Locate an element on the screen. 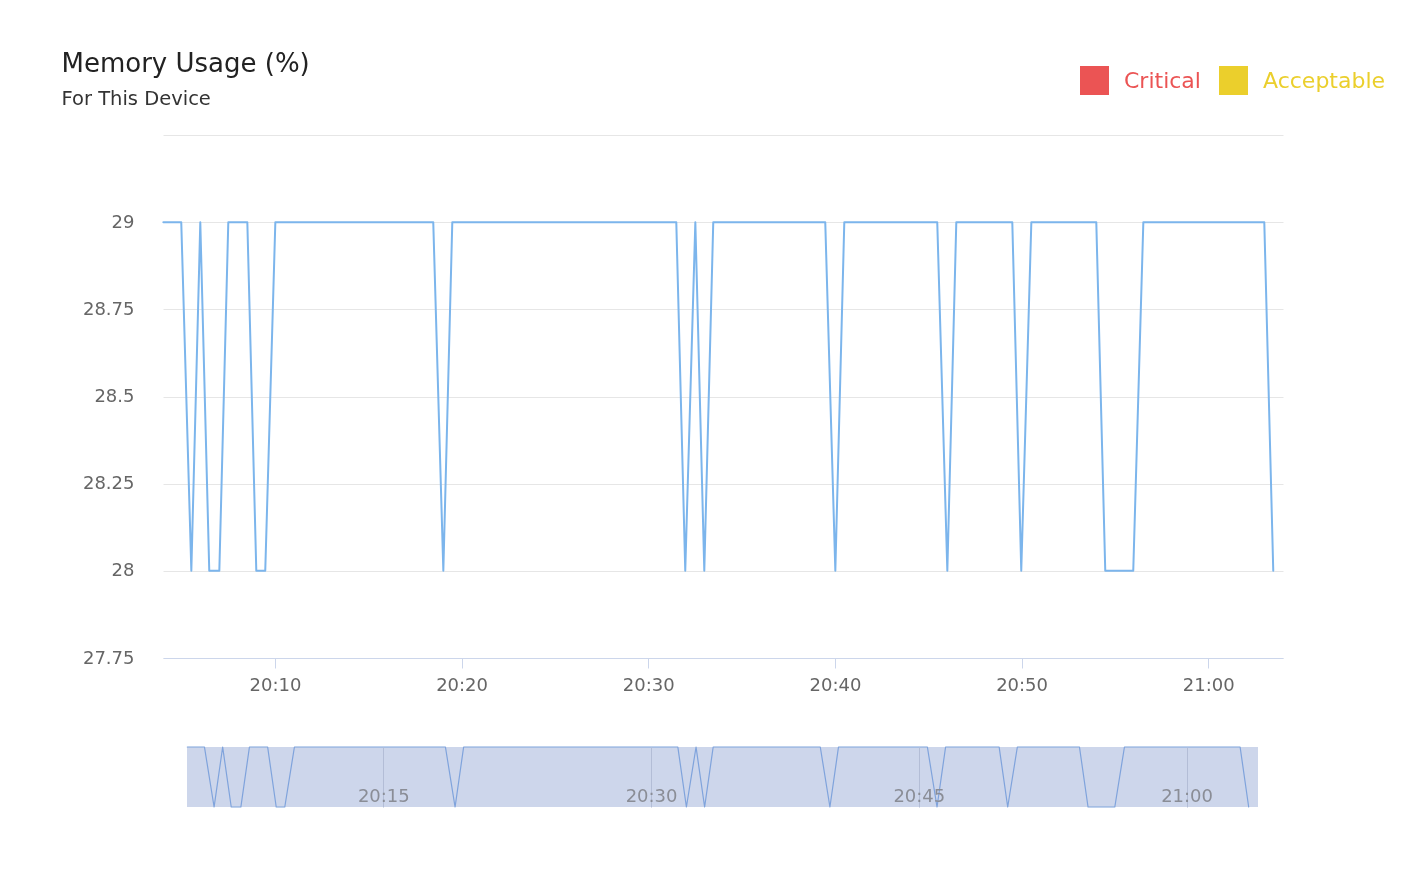 The image size is (1410, 896). x-tick-label: 20:40 is located at coordinates (835, 684).